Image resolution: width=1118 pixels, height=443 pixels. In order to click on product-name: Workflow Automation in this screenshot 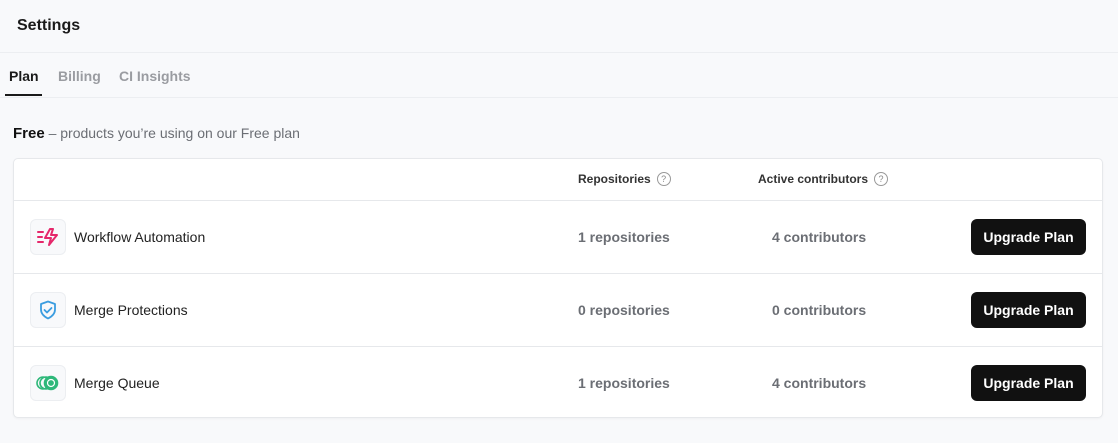, I will do `click(140, 237)`.